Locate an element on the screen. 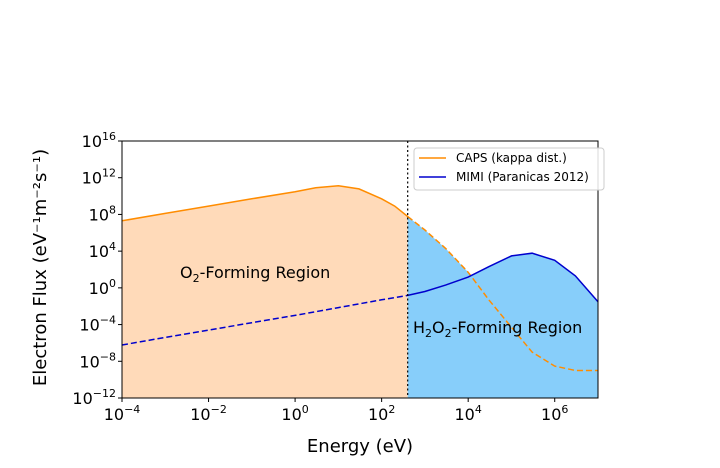  o2-region-label: O2-Forming Region is located at coordinates (255, 274).